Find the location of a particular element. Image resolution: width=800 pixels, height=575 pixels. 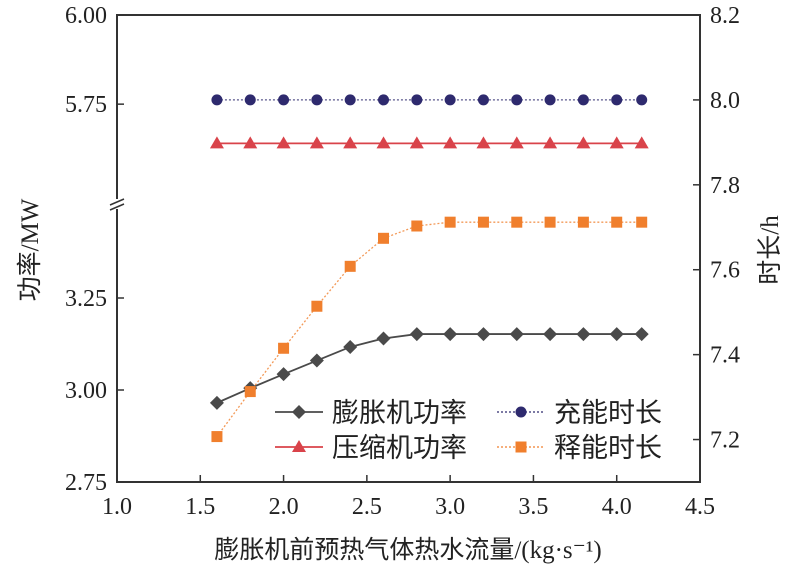

x-tick-label: 4.5 is located at coordinates (700, 507).